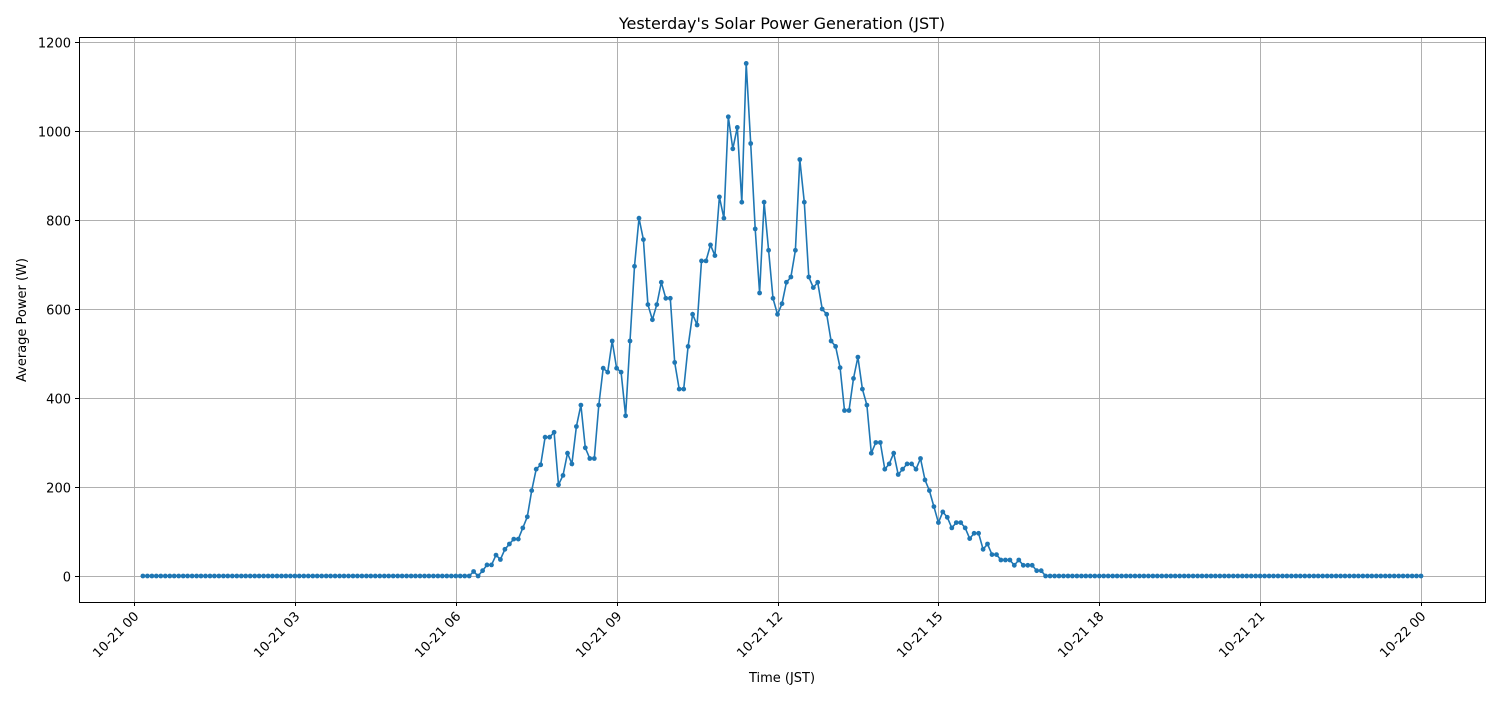 Image resolution: width=1500 pixels, height=704 pixels. I want to click on y-tick-label: 800, so click(58, 222).